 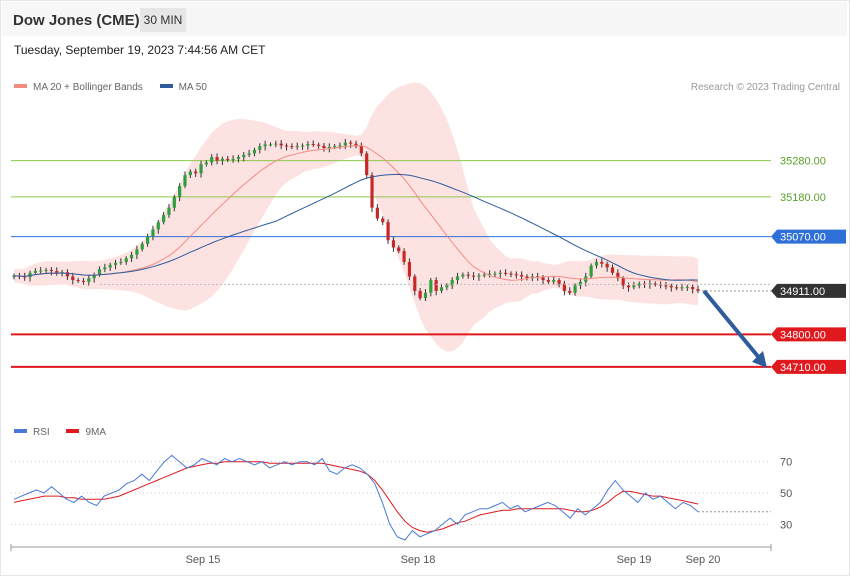 What do you see at coordinates (703, 560) in the screenshot?
I see `x-tick-label: Sep 20` at bounding box center [703, 560].